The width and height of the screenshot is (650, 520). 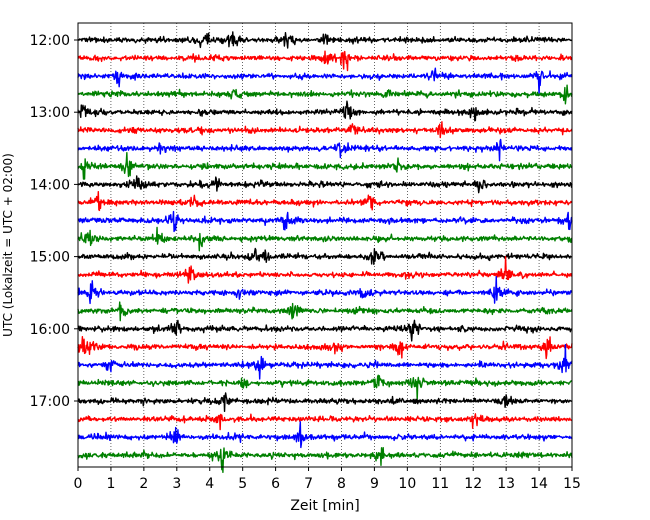 What do you see at coordinates (242, 484) in the screenshot?
I see `x-tick-label-5: 5` at bounding box center [242, 484].